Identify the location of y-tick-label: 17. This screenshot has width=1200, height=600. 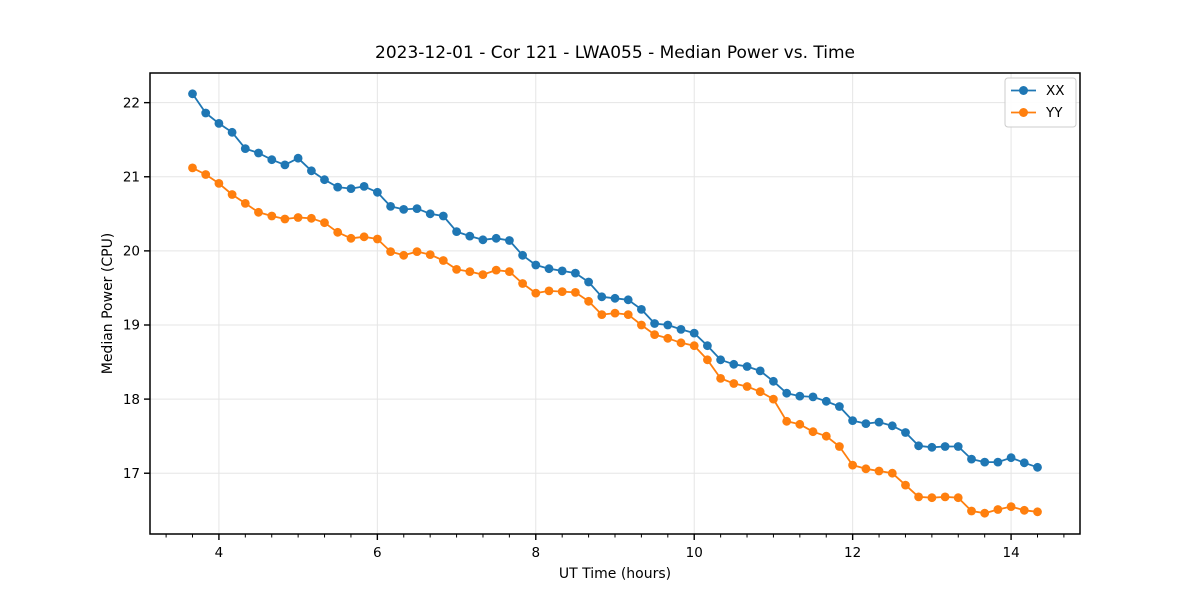
(131, 474).